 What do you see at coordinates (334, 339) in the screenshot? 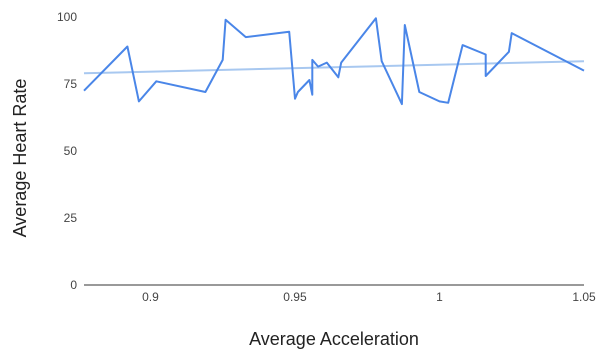
I see `x-axis-title: Average Acceleration` at bounding box center [334, 339].